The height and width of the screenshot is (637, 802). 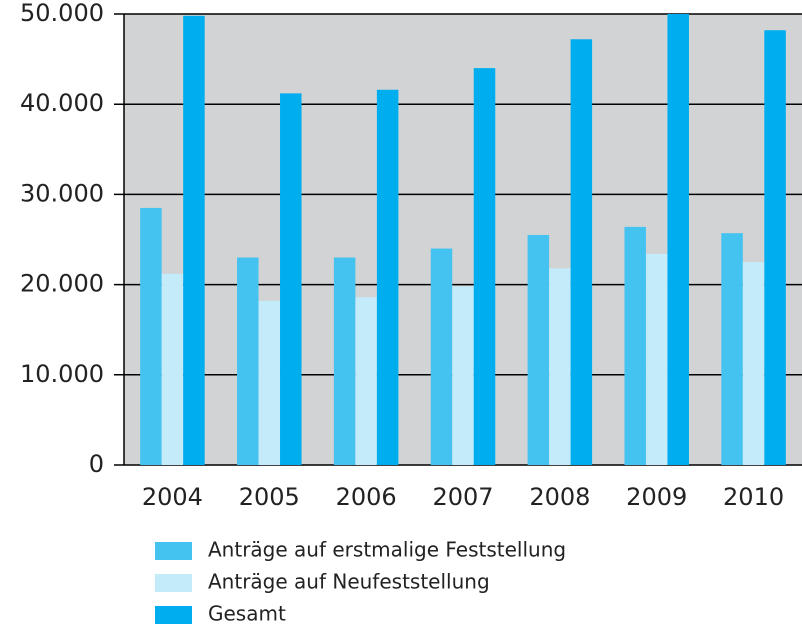 What do you see at coordinates (62, 193) in the screenshot?
I see `y-tick-label: 30.000` at bounding box center [62, 193].